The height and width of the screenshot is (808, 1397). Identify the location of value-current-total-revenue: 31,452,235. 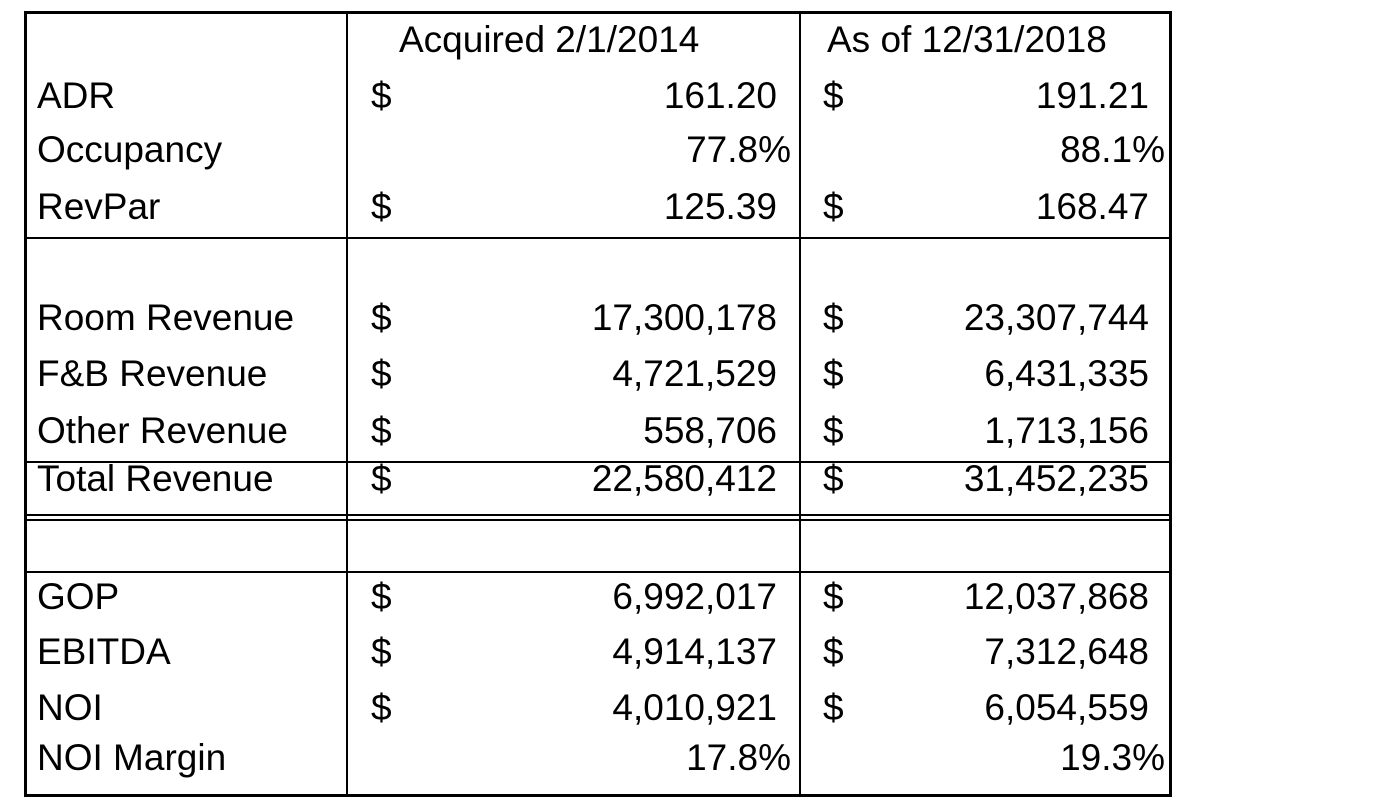
(1056, 478).